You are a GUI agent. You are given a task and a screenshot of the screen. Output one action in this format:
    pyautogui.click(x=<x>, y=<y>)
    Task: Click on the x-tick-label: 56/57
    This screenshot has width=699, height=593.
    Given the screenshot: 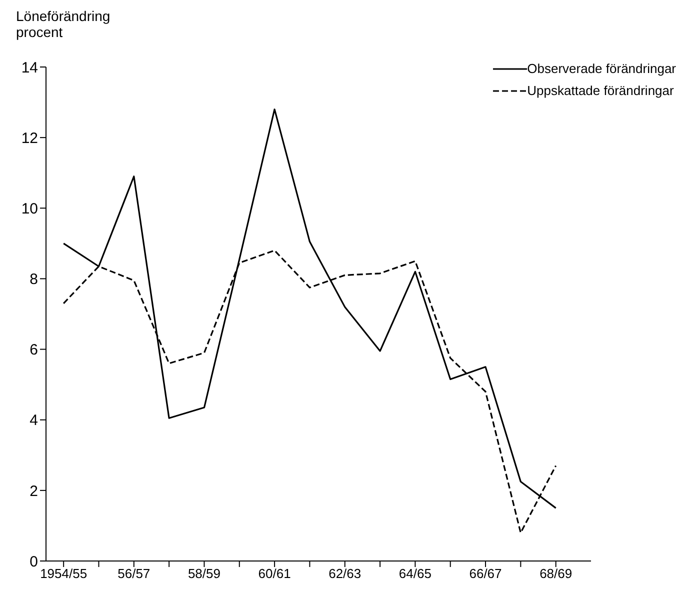 What is the action you would take?
    pyautogui.click(x=134, y=574)
    